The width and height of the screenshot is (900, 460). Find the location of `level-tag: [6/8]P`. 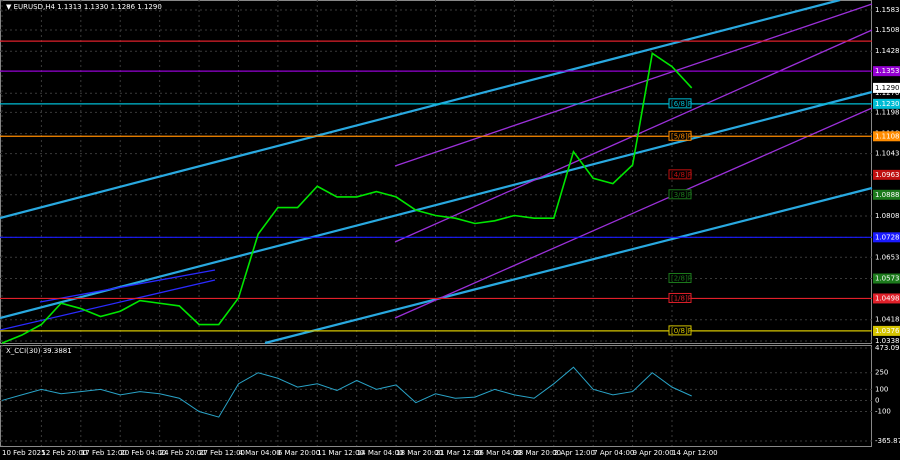

level-tag: [6/8]P is located at coordinates (681, 104).